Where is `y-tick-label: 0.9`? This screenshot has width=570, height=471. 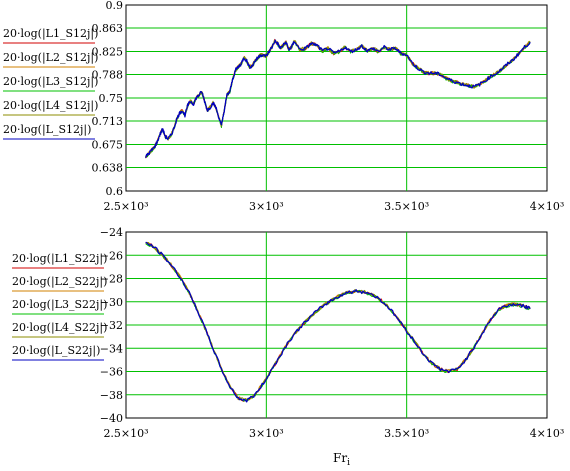 y-tick-label: 0.9 is located at coordinates (115, 6).